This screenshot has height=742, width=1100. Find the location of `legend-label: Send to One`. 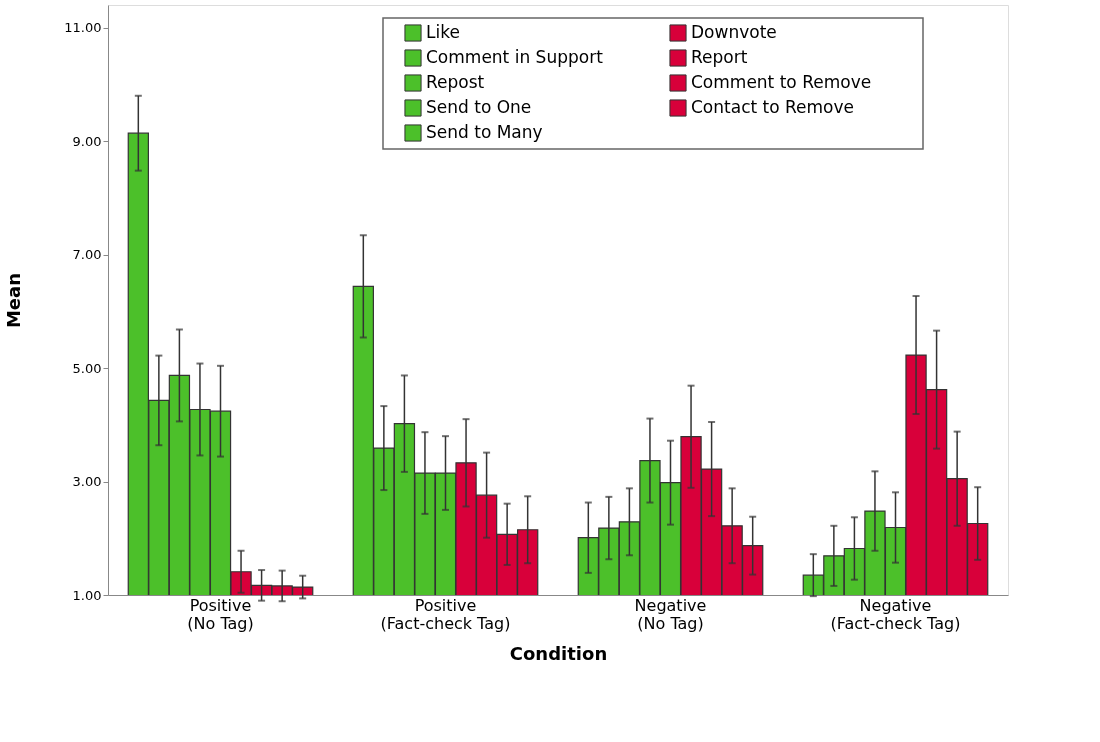

legend-label: Send to One is located at coordinates (479, 107).